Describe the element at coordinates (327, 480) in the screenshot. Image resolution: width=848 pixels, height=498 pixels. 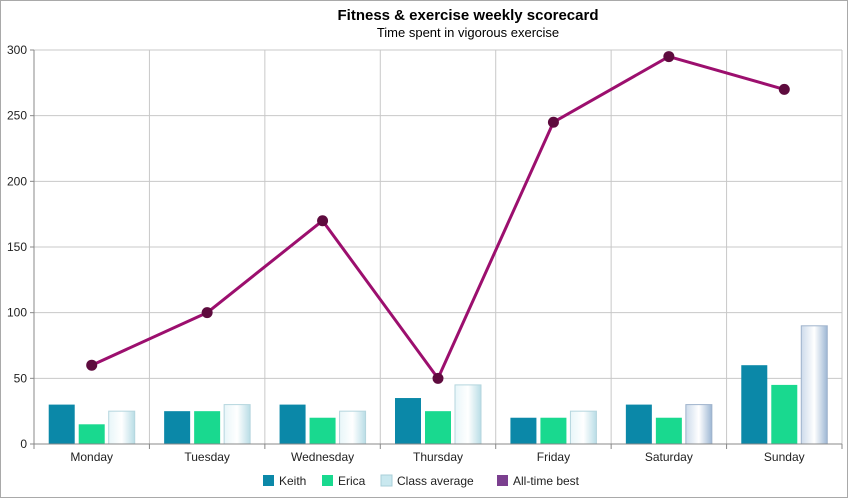
I see `legend-swatch-erica` at that location.